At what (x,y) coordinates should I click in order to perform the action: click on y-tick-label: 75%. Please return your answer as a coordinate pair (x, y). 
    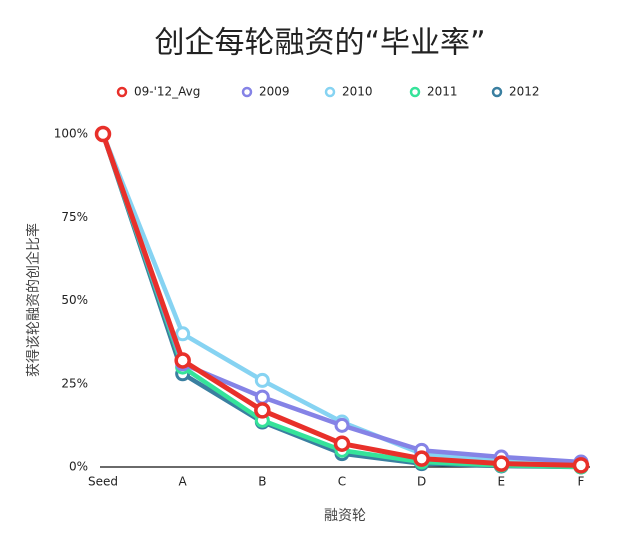
    Looking at the image, I should click on (74, 217).